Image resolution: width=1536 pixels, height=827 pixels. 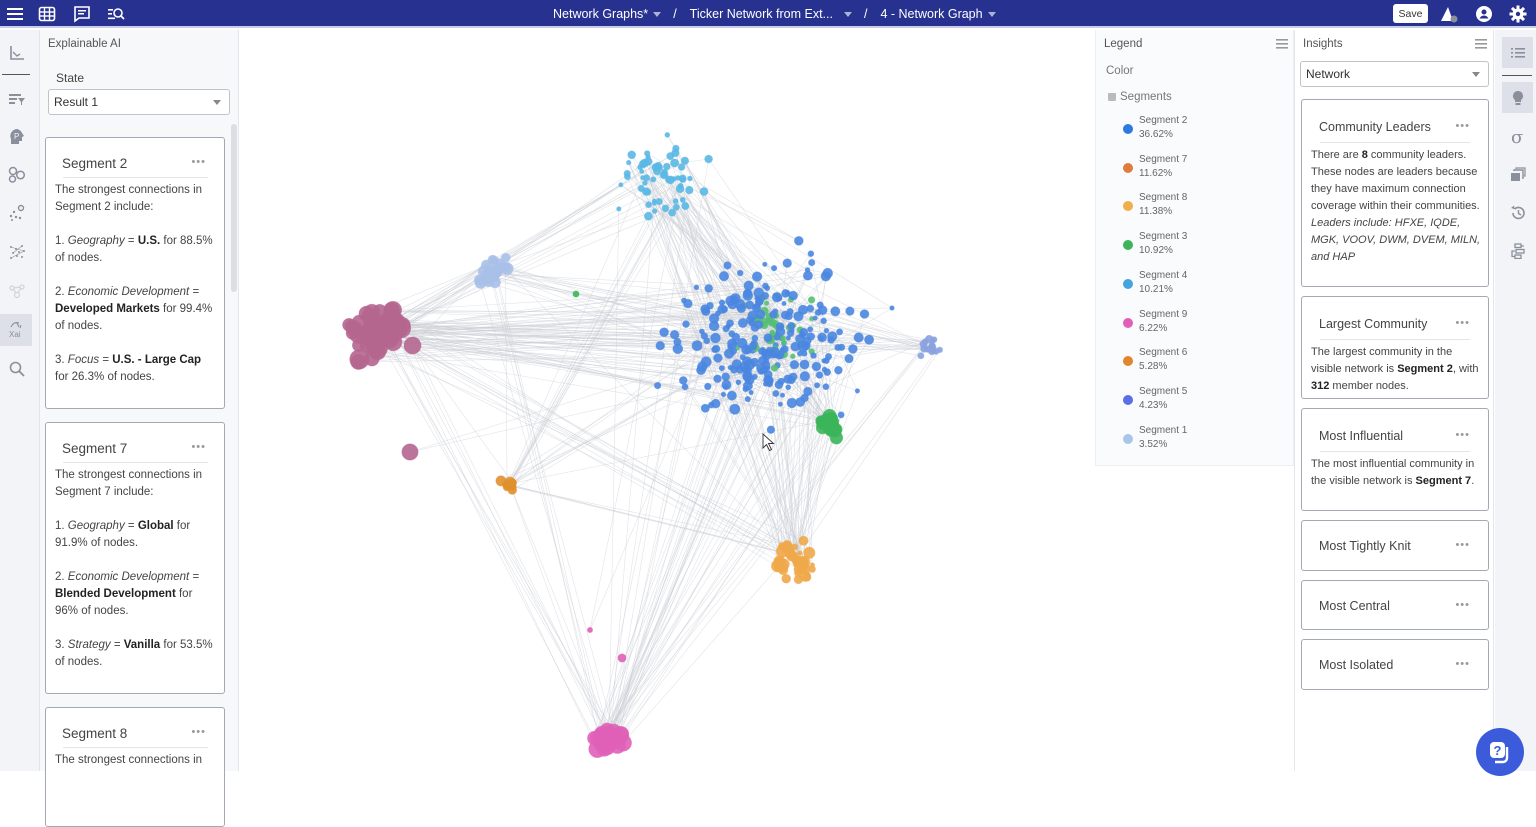 I want to click on sigma-icon: σ, so click(x=1518, y=136).